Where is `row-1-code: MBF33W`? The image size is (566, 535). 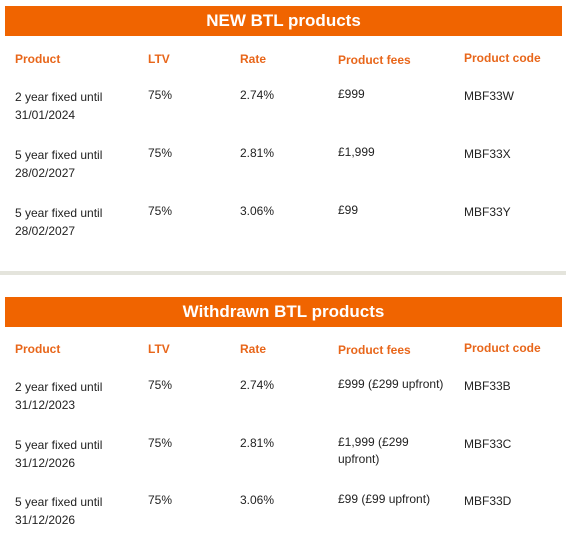 row-1-code: MBF33W is located at coordinates (489, 96).